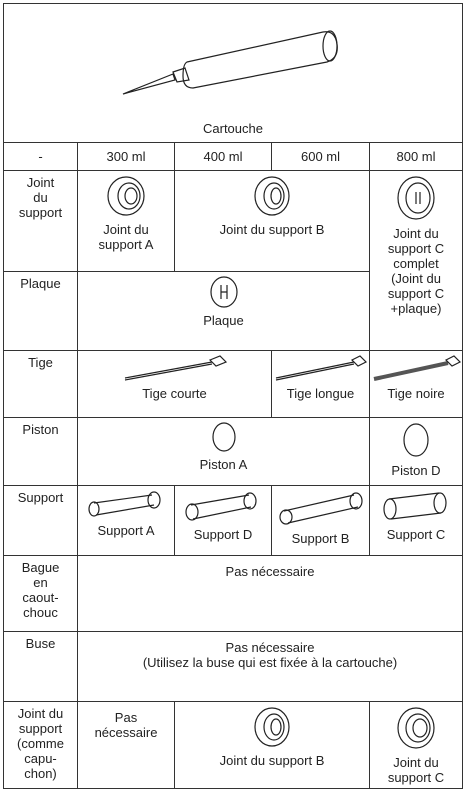 This screenshot has height=789, width=465. What do you see at coordinates (320, 538) in the screenshot?
I see `cell-text: Support B` at bounding box center [320, 538].